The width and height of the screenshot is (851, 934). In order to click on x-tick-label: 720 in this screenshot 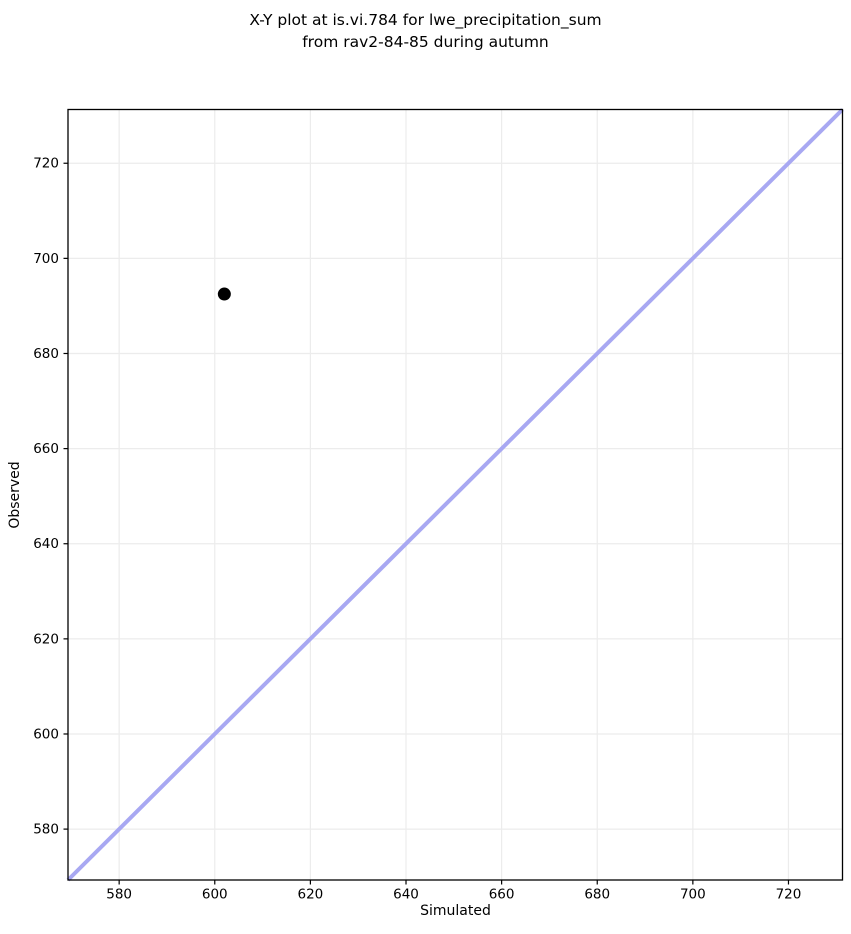, I will do `click(789, 895)`.